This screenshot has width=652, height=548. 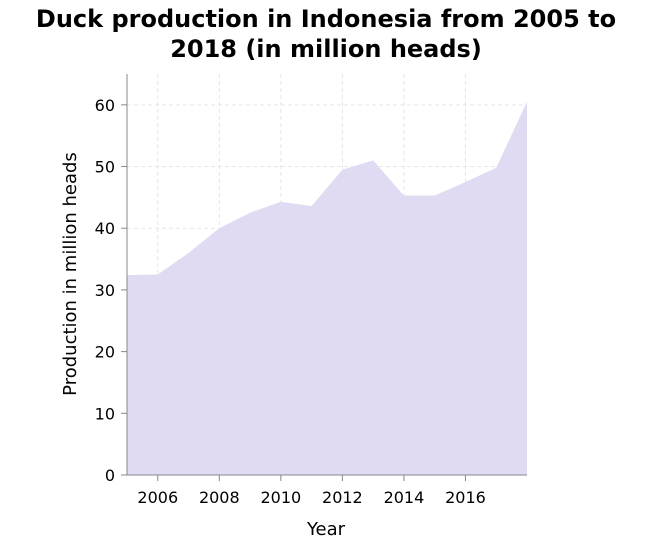 I want to click on x-axis-ticks: 2006 2008 2010 2012 2014 2016, so click(x=311, y=491).